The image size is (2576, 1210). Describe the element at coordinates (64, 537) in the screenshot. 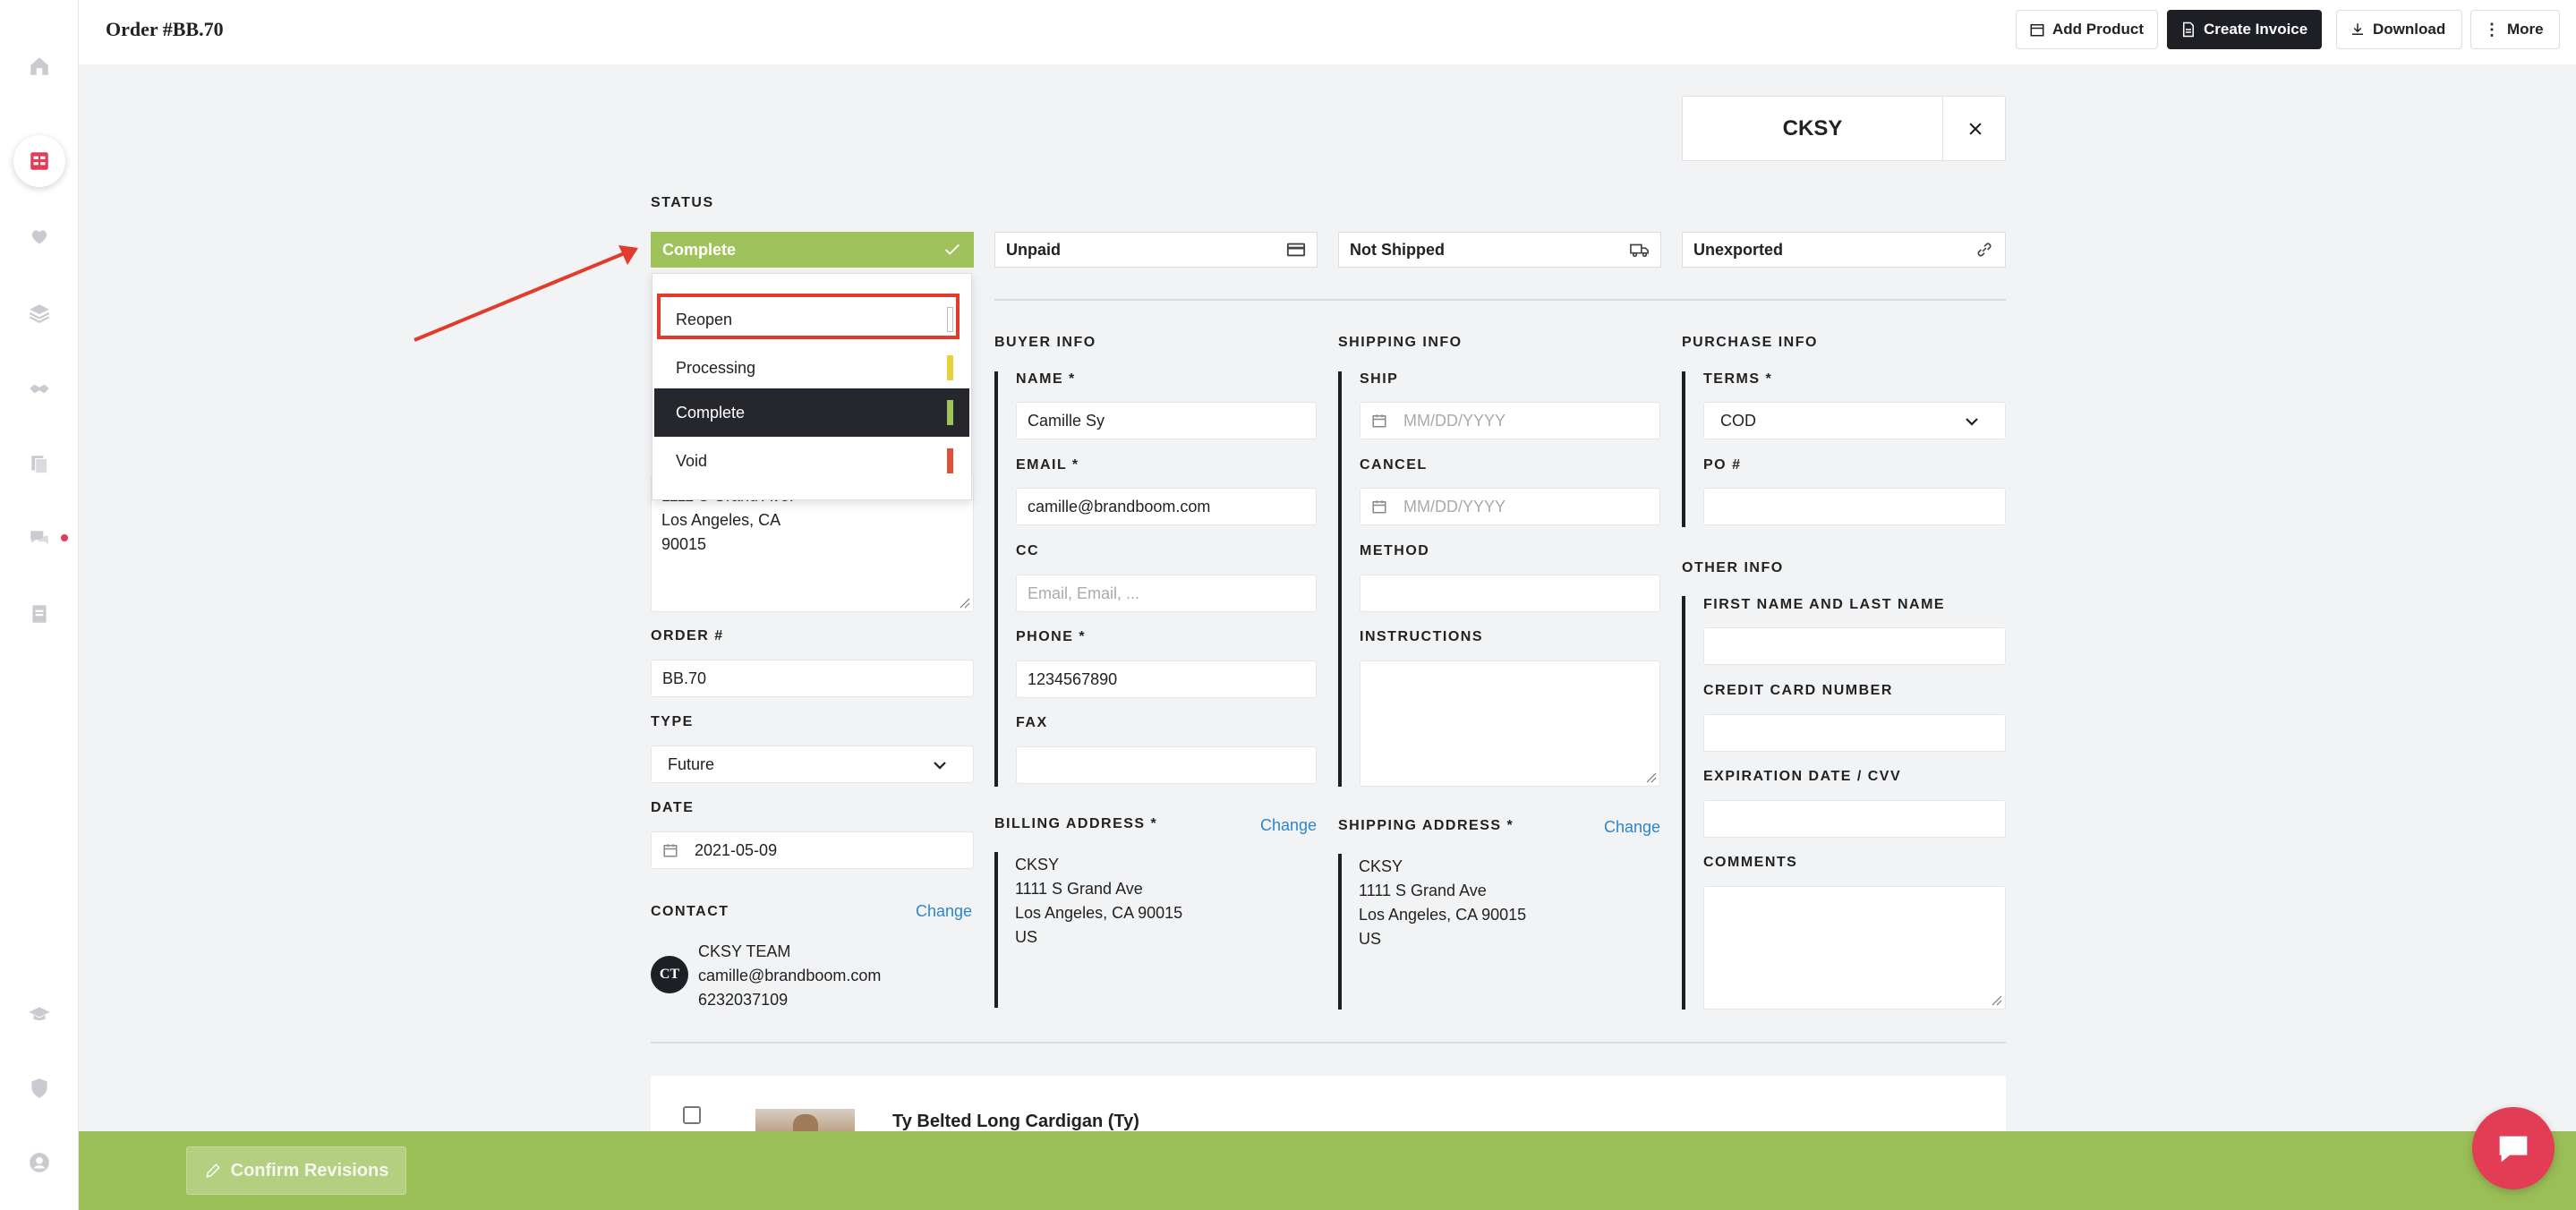

I see `notification-dot` at that location.